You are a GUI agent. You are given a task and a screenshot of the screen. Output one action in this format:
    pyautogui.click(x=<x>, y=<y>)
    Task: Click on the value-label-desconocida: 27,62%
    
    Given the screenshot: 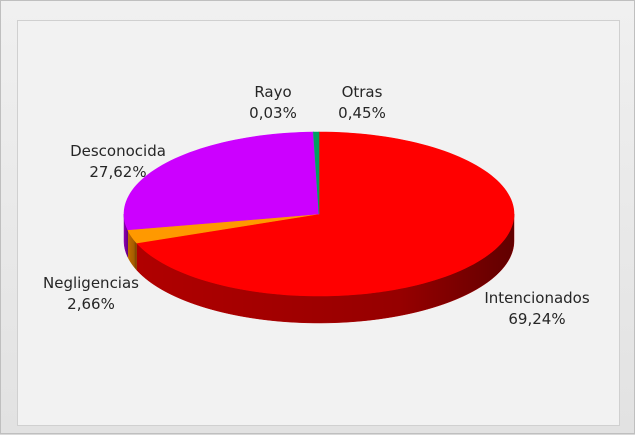 What is the action you would take?
    pyautogui.click(x=117, y=172)
    